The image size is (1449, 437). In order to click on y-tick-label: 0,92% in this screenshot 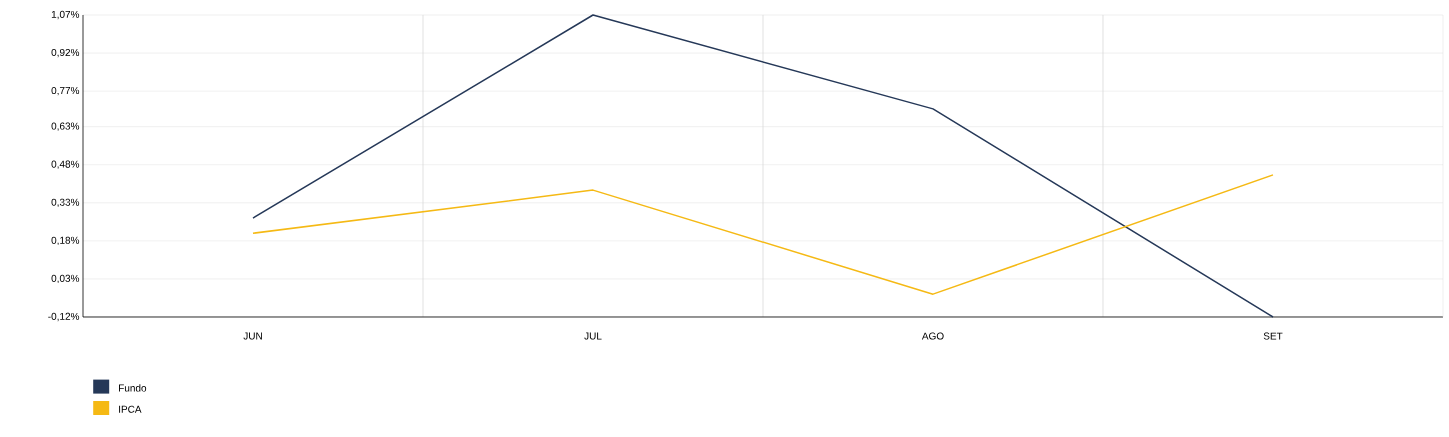, I will do `click(65, 53)`.